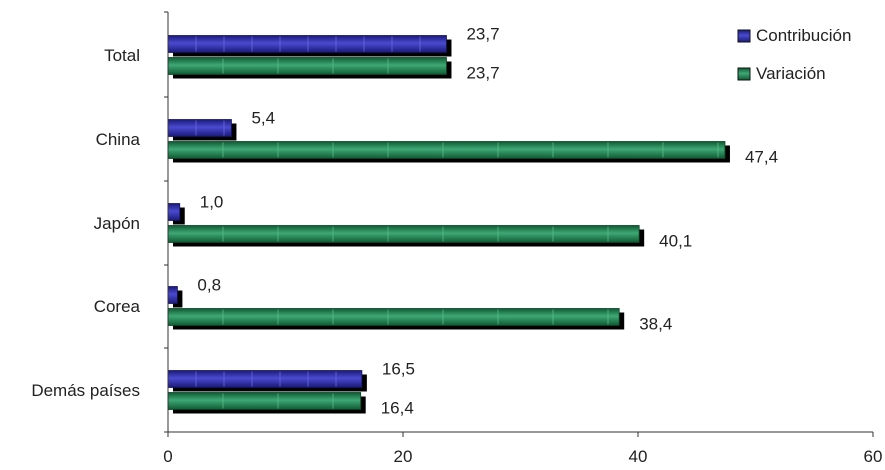 The width and height of the screenshot is (885, 470). What do you see at coordinates (791, 73) in the screenshot?
I see `legend-label: Variación` at bounding box center [791, 73].